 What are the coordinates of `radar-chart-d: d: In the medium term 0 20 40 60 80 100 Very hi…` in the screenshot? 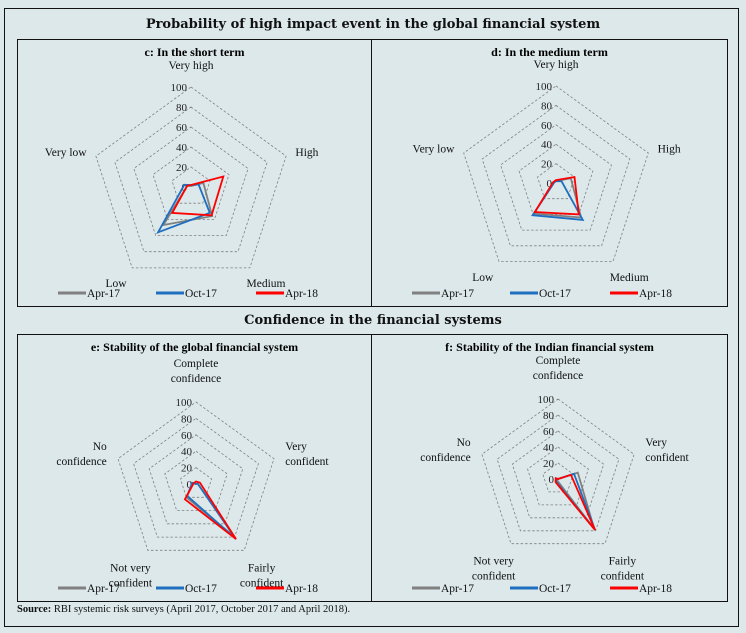 It's located at (546, 172).